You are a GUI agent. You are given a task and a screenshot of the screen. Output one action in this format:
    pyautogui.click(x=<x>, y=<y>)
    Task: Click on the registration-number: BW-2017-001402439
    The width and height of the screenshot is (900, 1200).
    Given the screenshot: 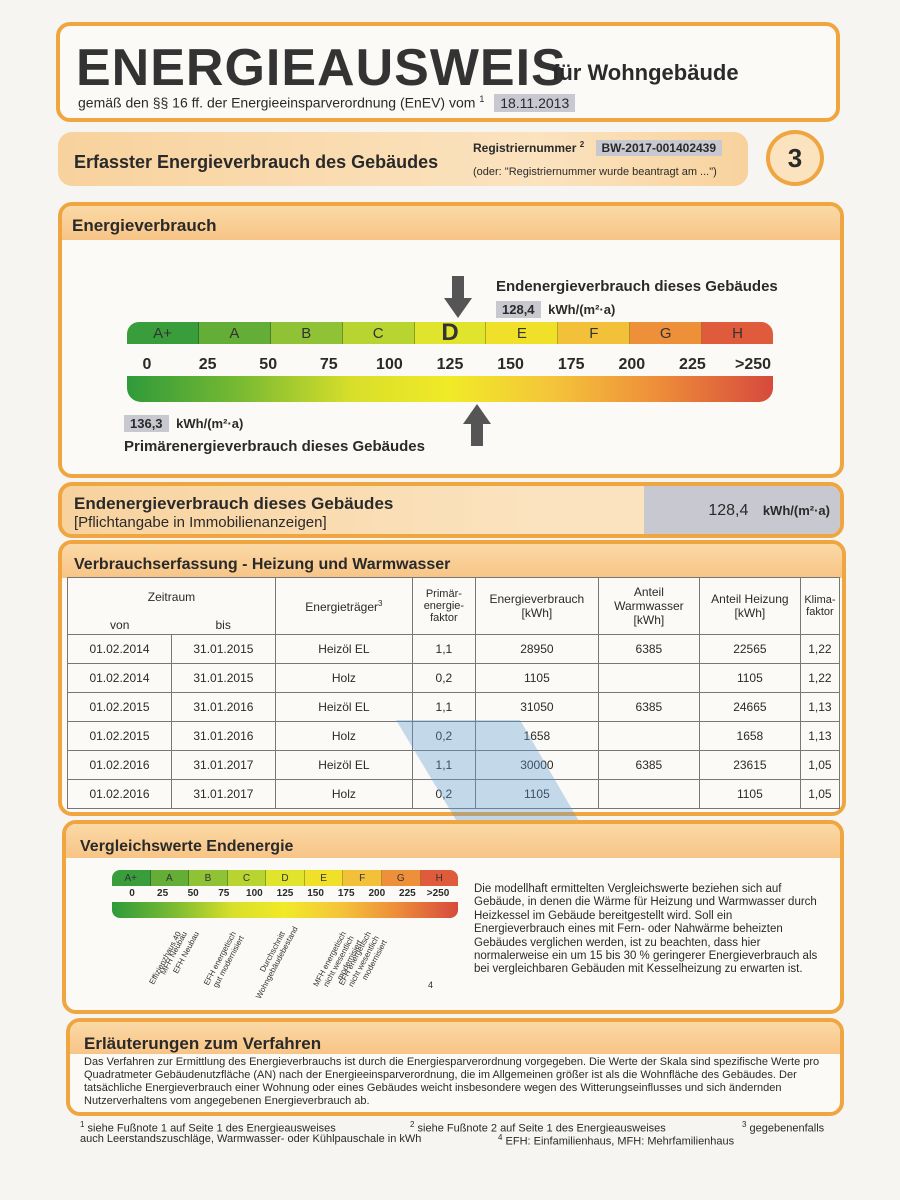 What is the action you would take?
    pyautogui.click(x=659, y=148)
    